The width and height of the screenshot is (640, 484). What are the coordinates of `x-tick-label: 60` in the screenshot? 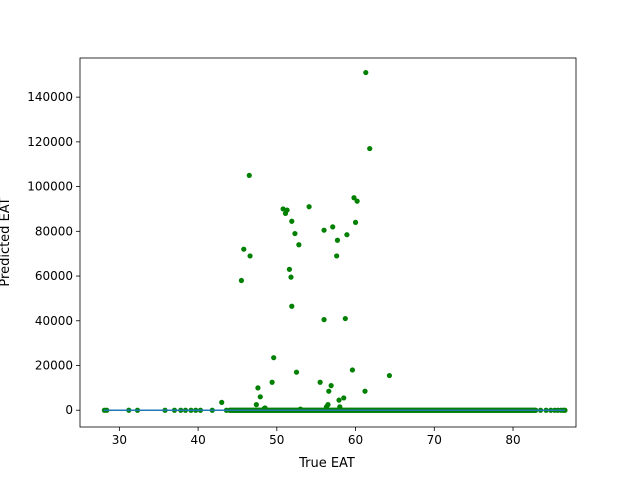 It's located at (355, 440).